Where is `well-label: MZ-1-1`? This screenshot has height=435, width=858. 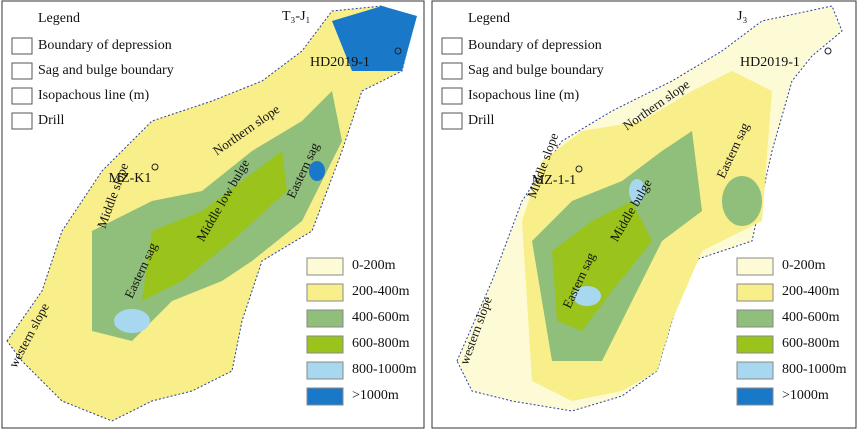
well-label: MZ-1-1 is located at coordinates (554, 180).